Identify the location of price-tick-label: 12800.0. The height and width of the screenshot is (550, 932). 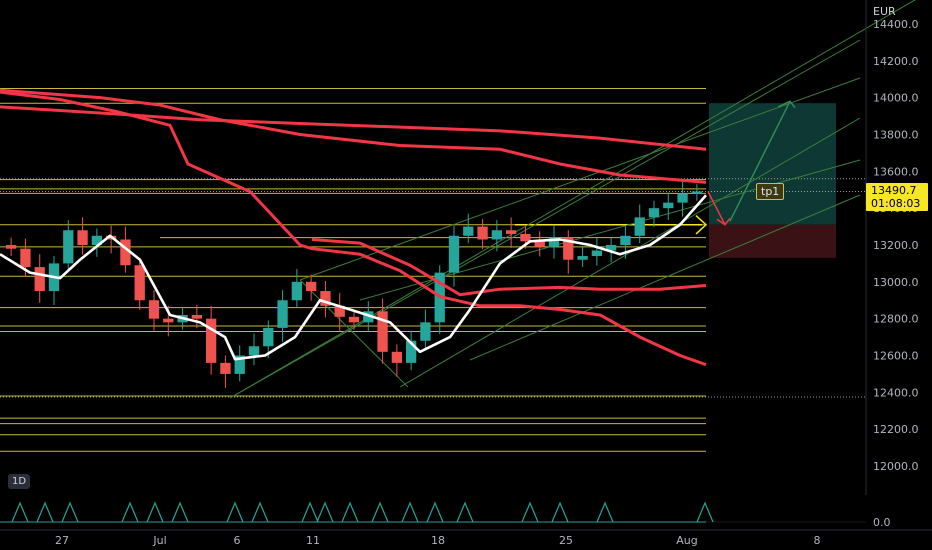
(896, 319).